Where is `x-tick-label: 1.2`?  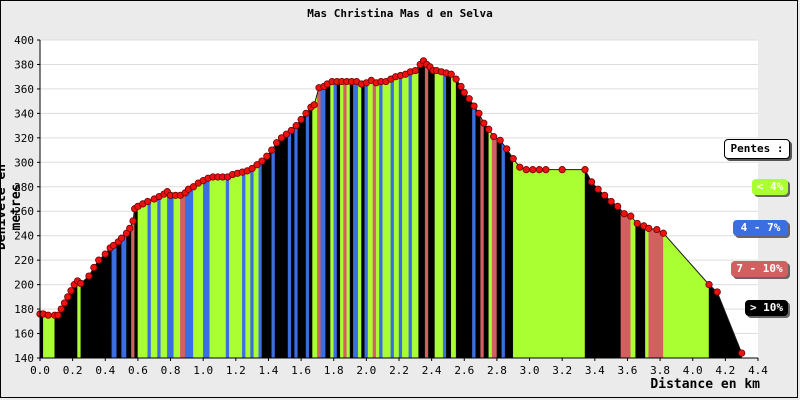 x-tick-label: 1.2 is located at coordinates (236, 370).